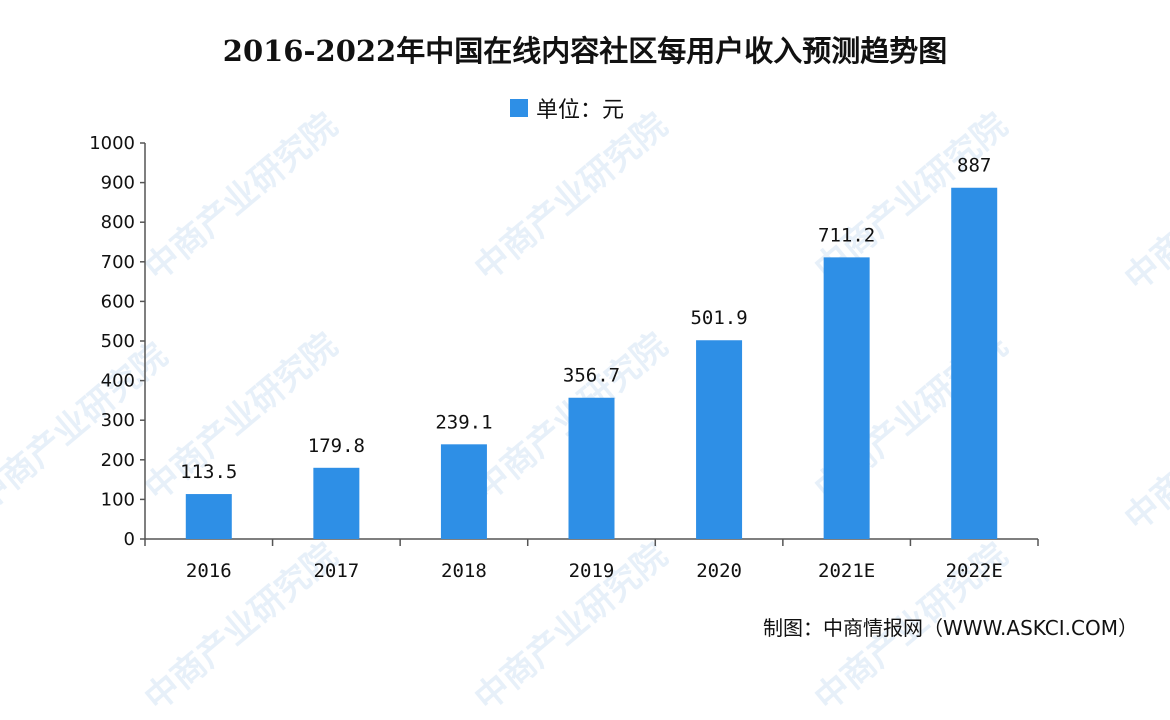  Describe the element at coordinates (592, 571) in the screenshot. I see `x-tick-label: 2019` at that location.